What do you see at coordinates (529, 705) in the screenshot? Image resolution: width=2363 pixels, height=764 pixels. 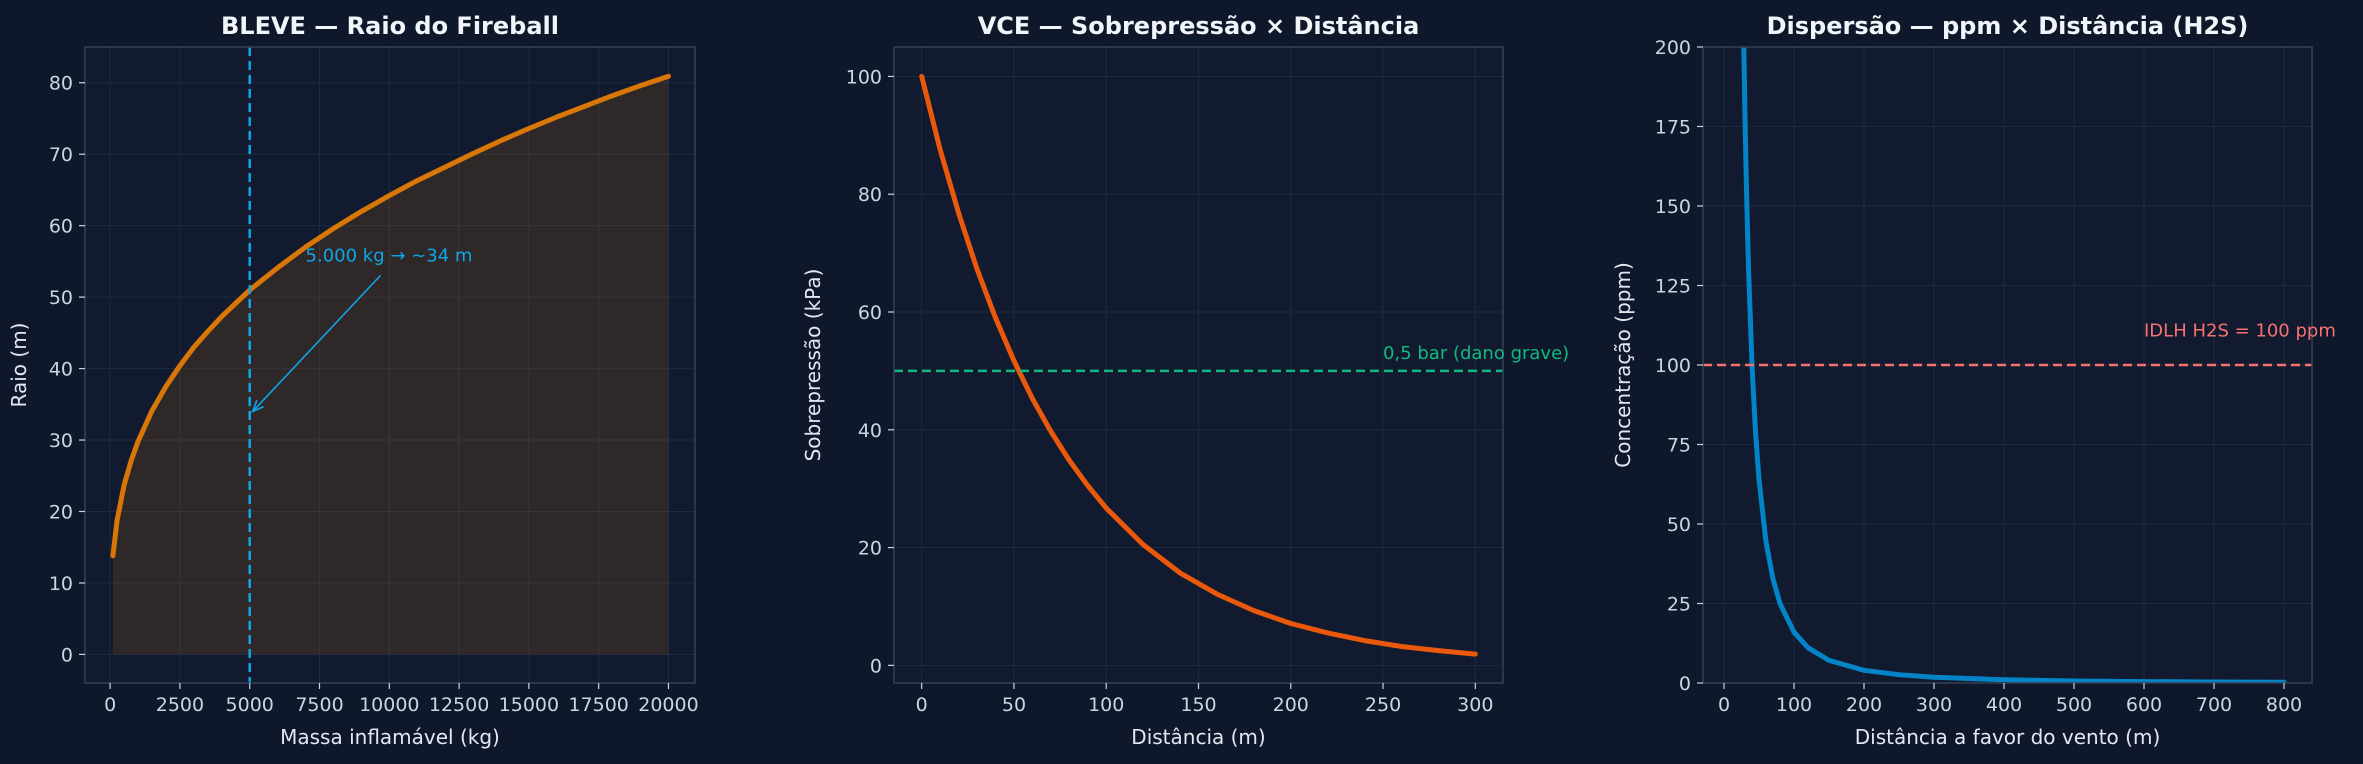 I see `x-tick-label: 15000` at bounding box center [529, 705].